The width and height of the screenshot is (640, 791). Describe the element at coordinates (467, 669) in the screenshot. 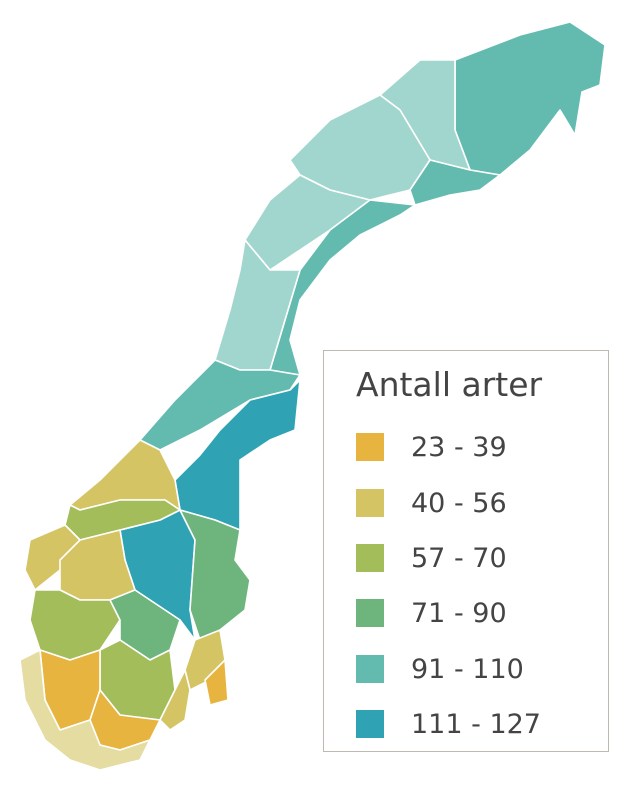

I see `legend-label: 91 - 110` at that location.